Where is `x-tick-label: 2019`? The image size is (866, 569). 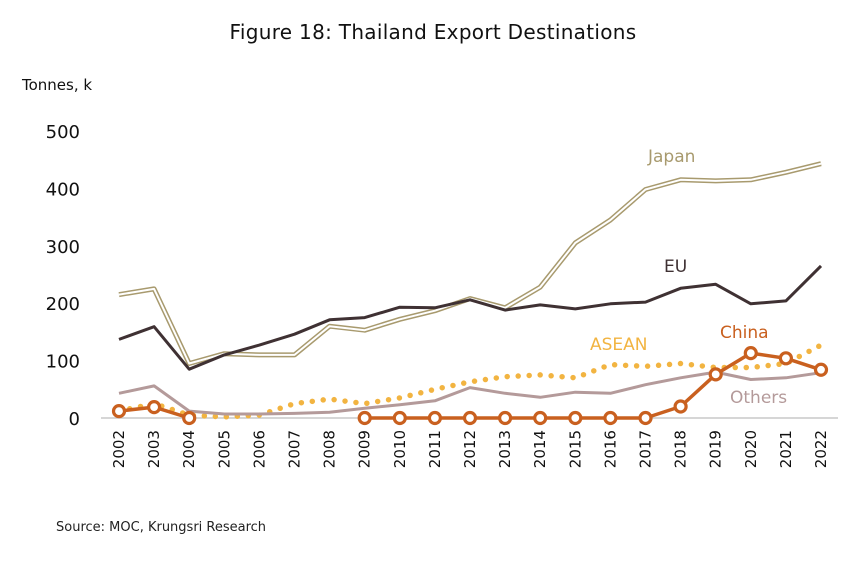
x-tick-label: 2019 is located at coordinates (716, 449).